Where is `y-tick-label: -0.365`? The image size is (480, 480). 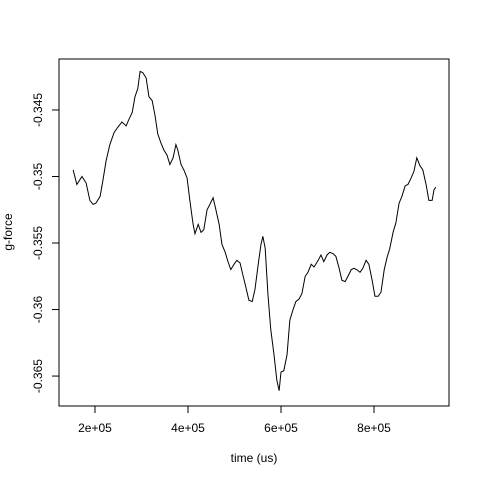 y-tick-label: -0.365 is located at coordinates (38, 376).